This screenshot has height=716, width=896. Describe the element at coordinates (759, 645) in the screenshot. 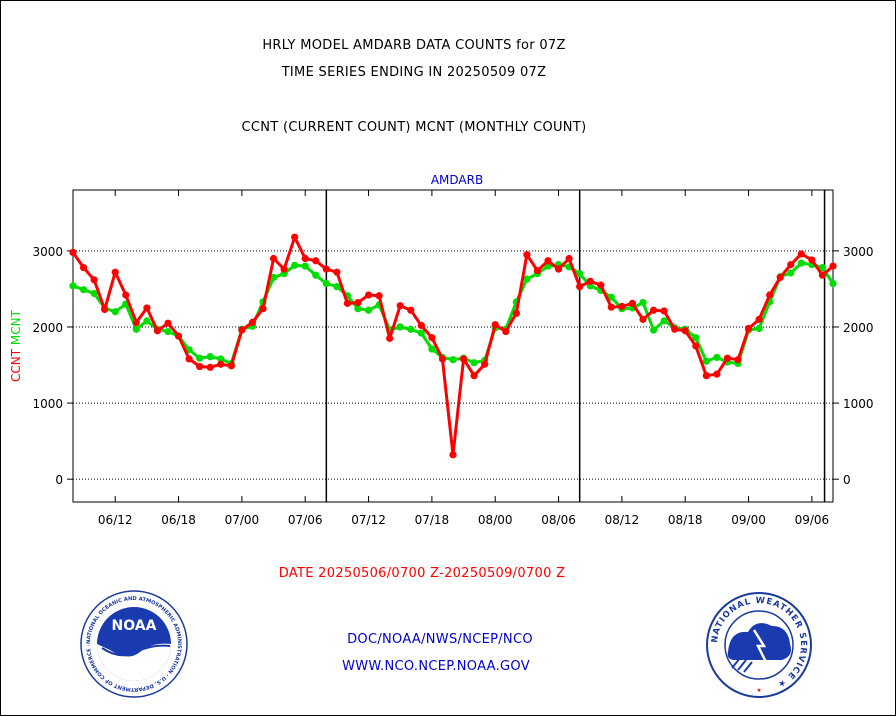

I see `nws-logo: NATIONAL WEATHER SERVICE ★ ★` at that location.